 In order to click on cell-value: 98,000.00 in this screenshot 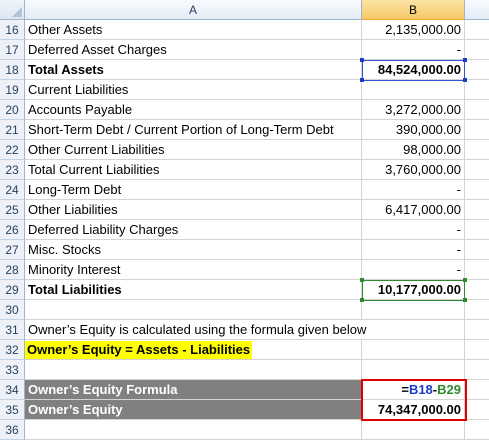, I will do `click(413, 150)`.